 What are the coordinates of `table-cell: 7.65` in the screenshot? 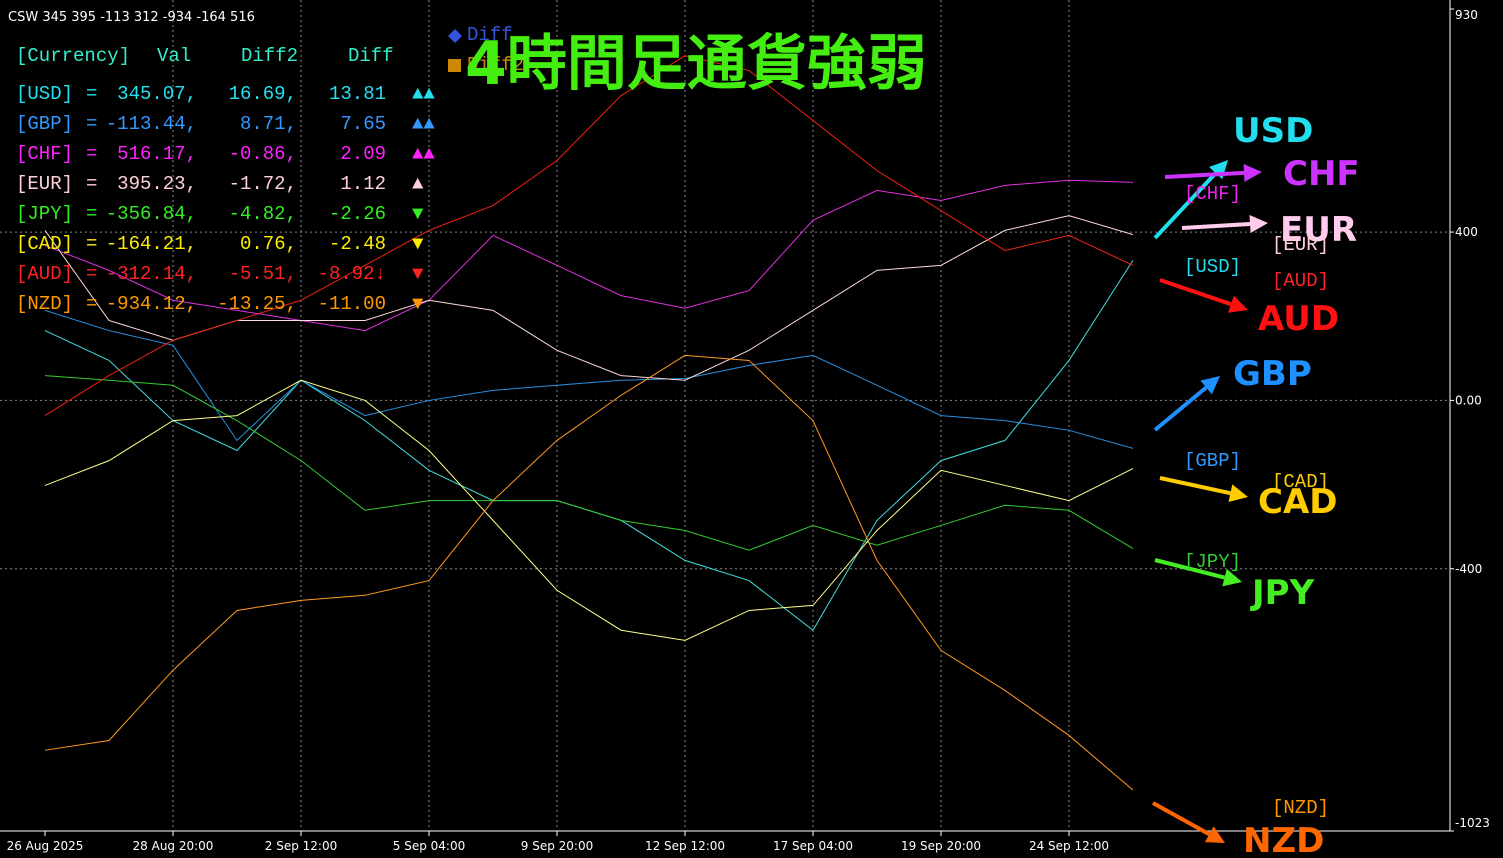 It's located at (363, 124).